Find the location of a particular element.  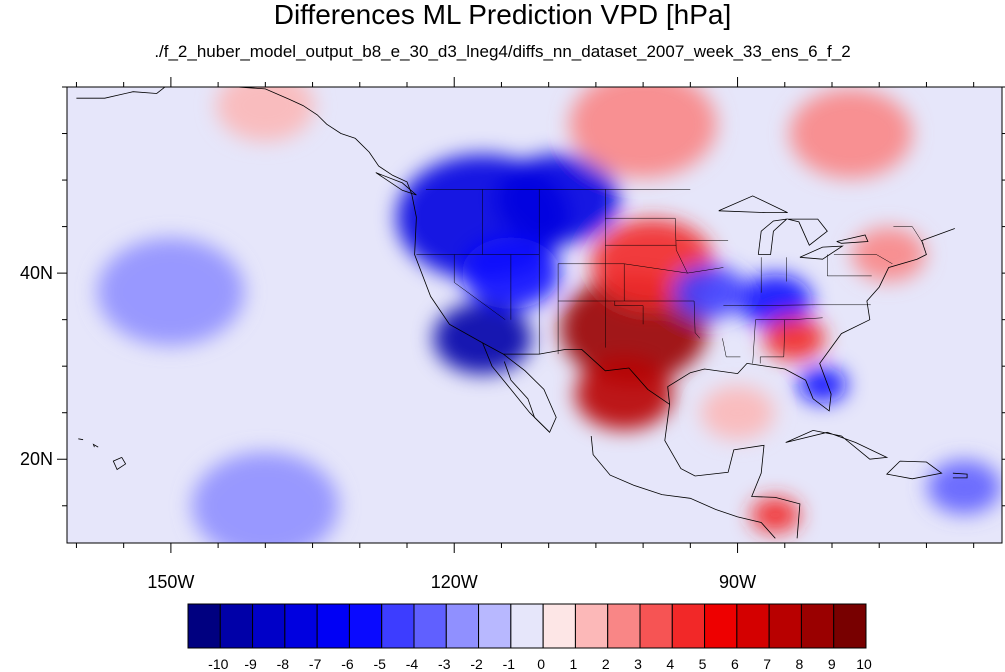

x-tick-label: 120W is located at coordinates (454, 582).